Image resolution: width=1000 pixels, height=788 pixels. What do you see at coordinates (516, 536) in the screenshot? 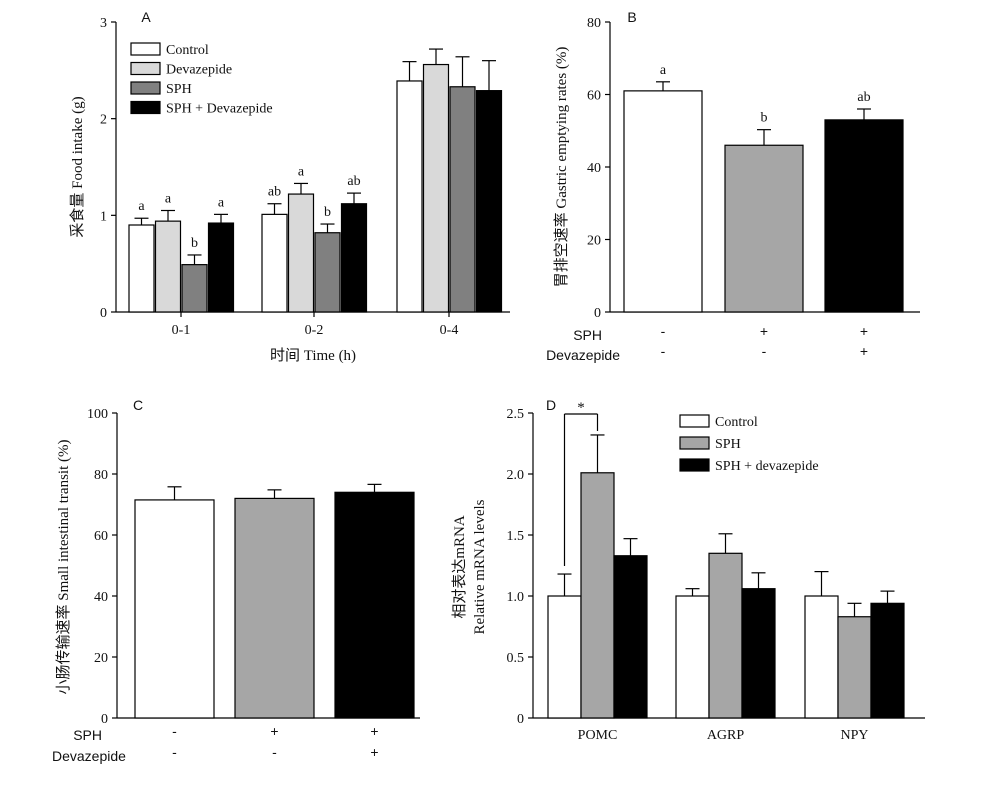
I see `y-tick-label: 1.5` at bounding box center [516, 536].